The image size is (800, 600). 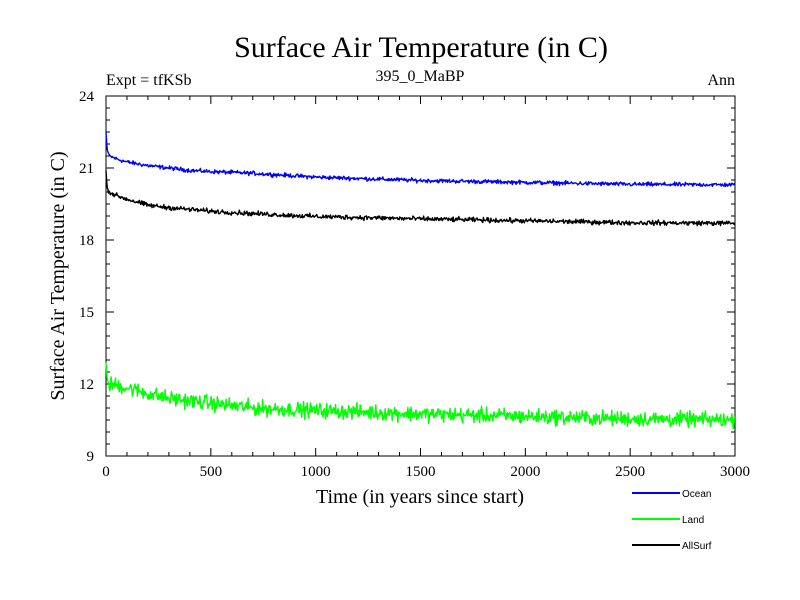 I want to click on x-tick-label: 0, so click(x=106, y=472).